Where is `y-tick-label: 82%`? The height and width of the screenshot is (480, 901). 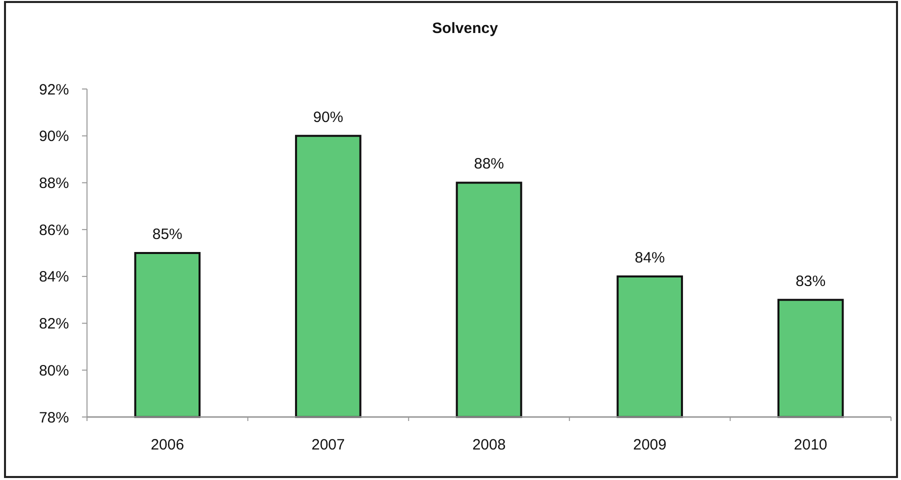
y-tick-label: 82% is located at coordinates (53, 324).